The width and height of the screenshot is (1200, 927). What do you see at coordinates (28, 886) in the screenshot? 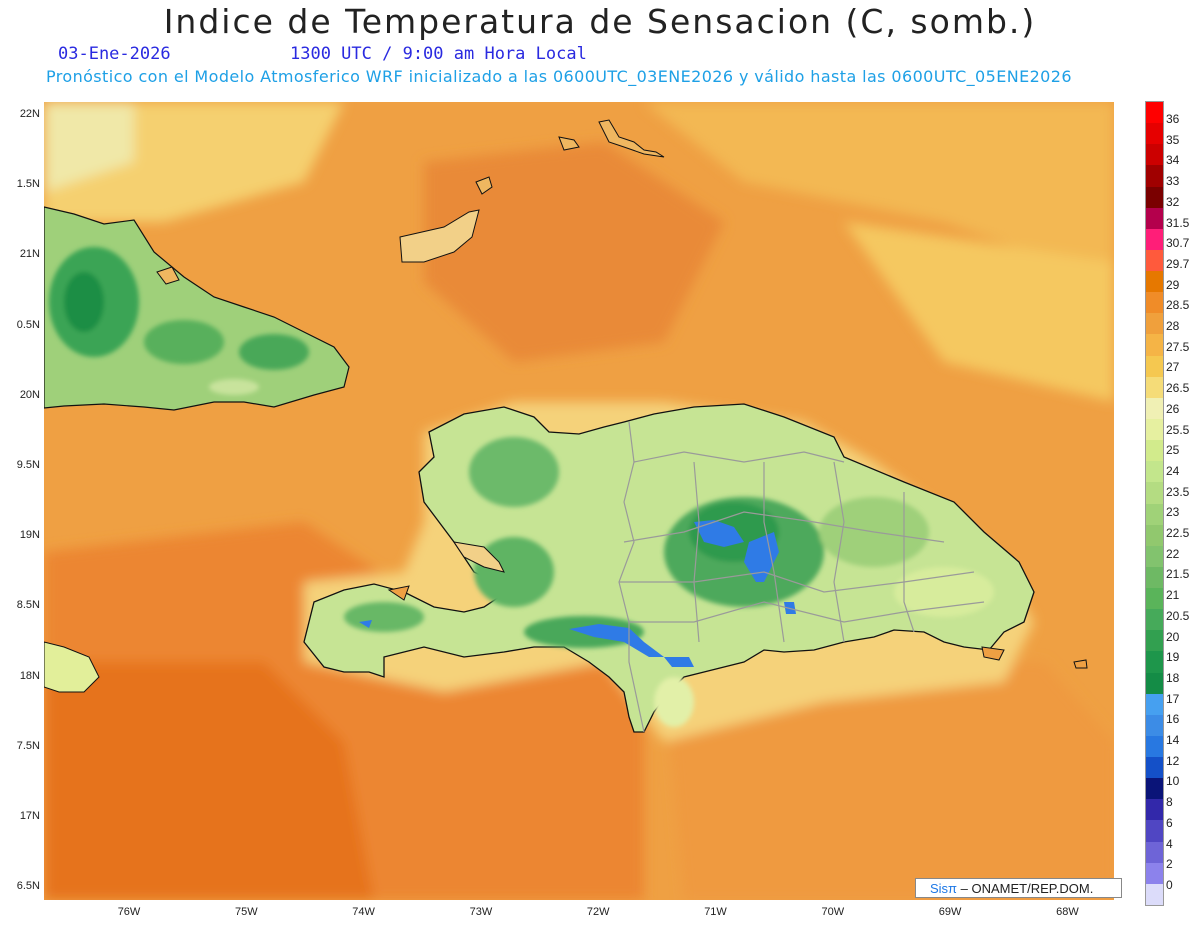
I see `latitude-label: 6.5N` at bounding box center [28, 886].